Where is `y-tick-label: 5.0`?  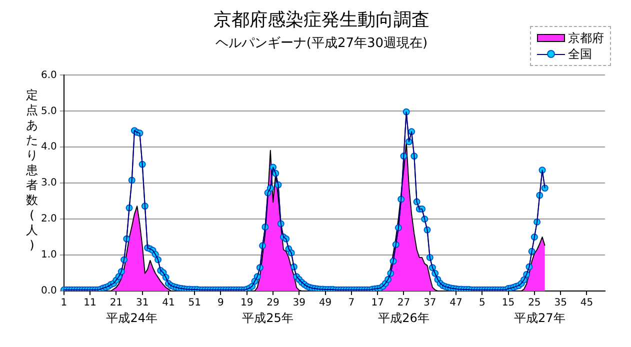
y-tick-label: 5.0 is located at coordinates (48, 111).